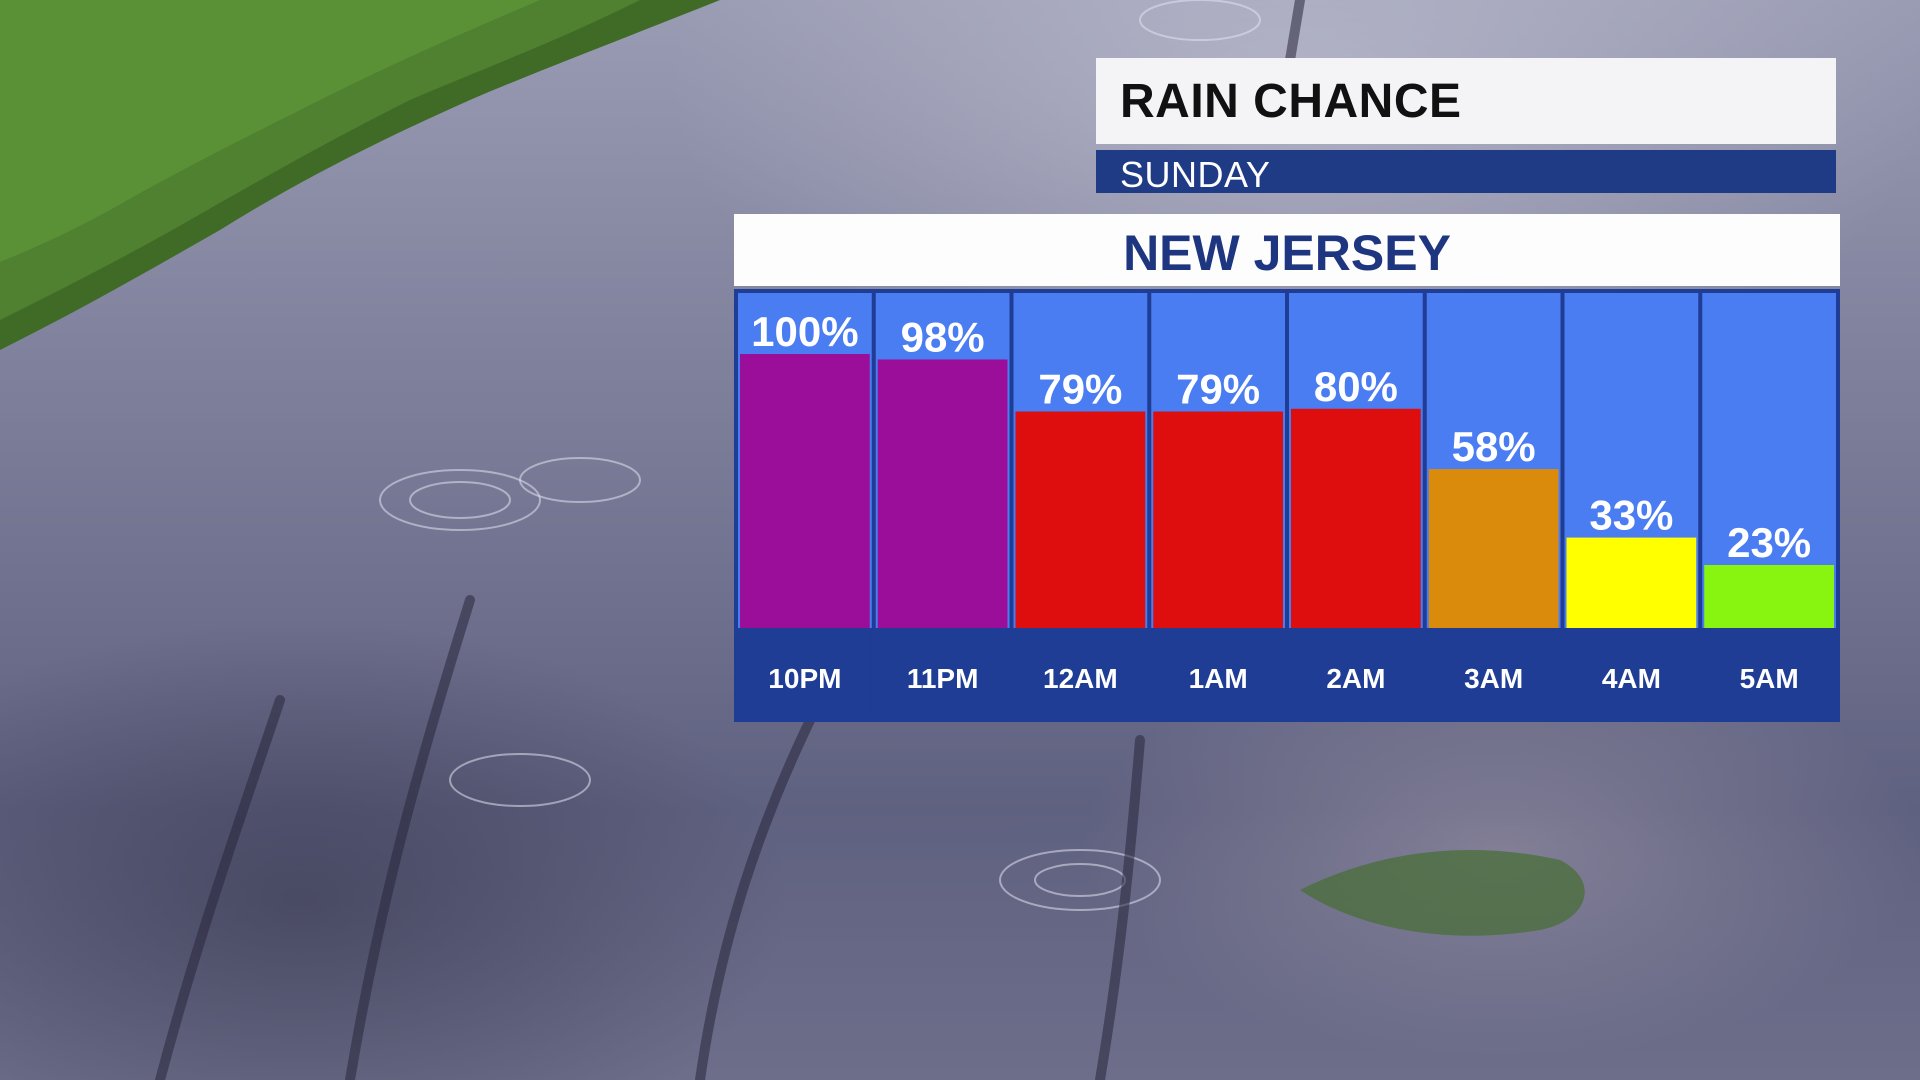 This screenshot has height=1080, width=1920. Describe the element at coordinates (943, 336) in the screenshot. I see `value-label: 98%` at that location.